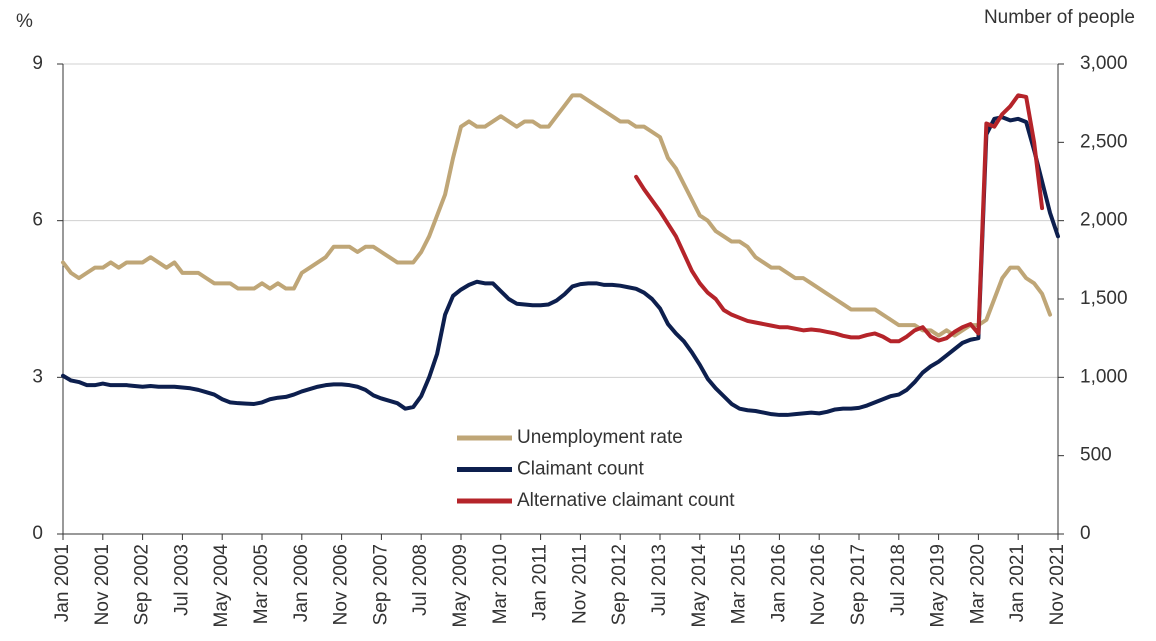 This screenshot has width=1156, height=641. Describe the element at coordinates (1059, 17) in the screenshot. I see `y2-axis-label: Number of people` at that location.